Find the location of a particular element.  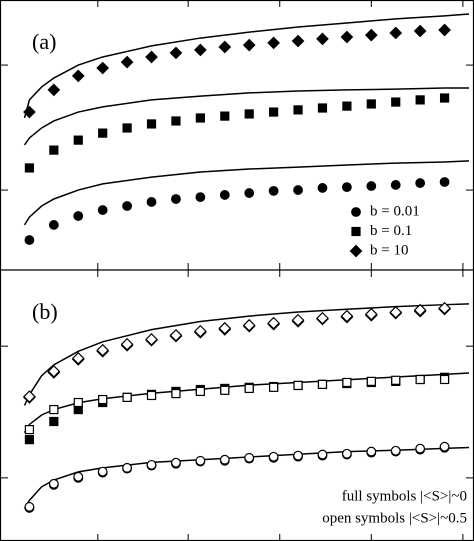

legend-label: b = 0.1 is located at coordinates (391, 231).